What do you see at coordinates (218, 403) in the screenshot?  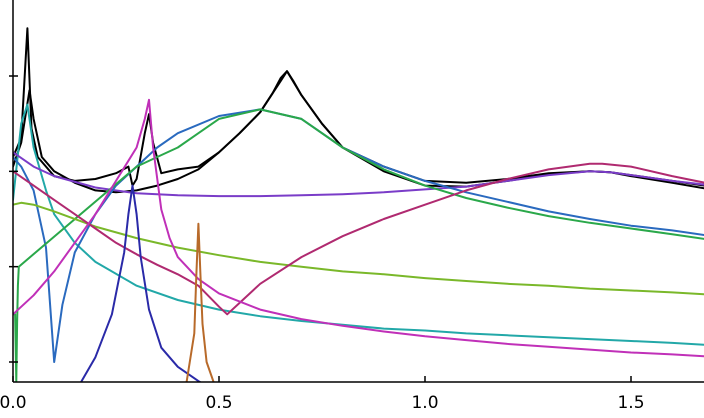 I see `x-tick-label-1: 0.5` at bounding box center [218, 403].